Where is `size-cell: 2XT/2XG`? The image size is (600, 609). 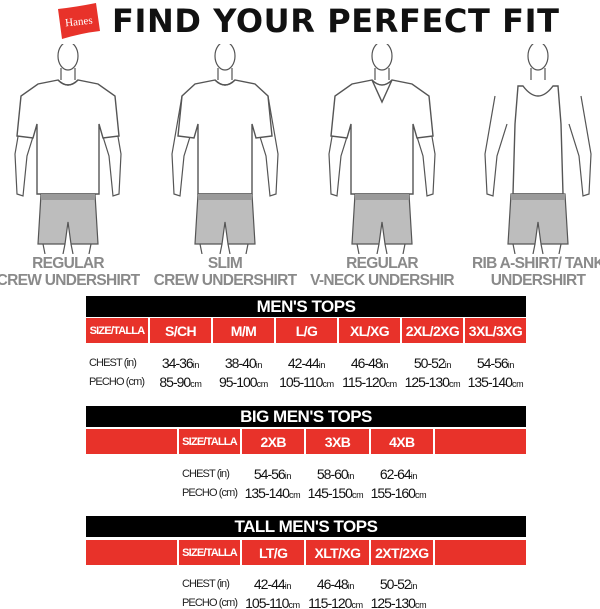
size-cell: 2XT/2XG is located at coordinates (401, 552).